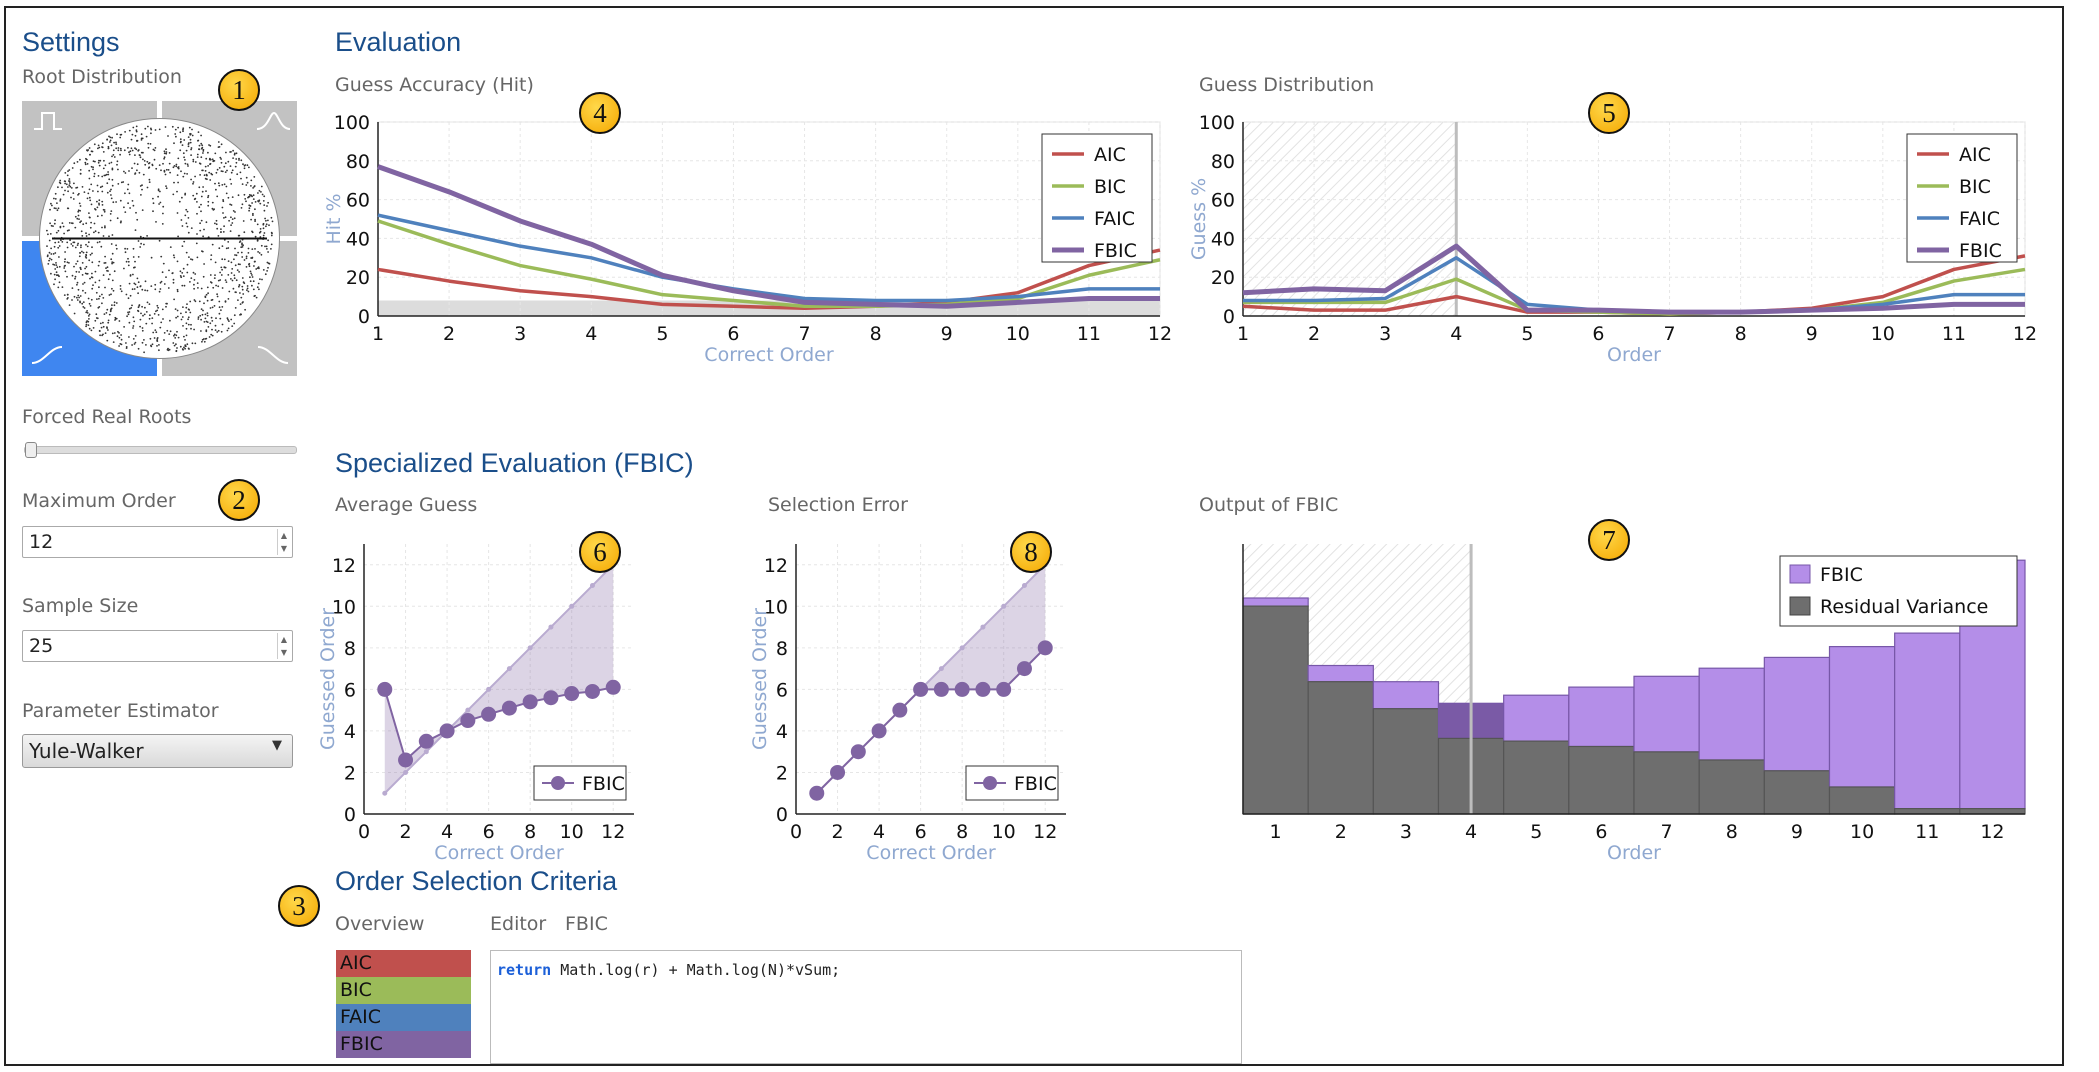 Image resolution: width=2099 pixels, height=1072 pixels. I want to click on maximum-order-spinner: ▲ ▼, so click(283, 542).